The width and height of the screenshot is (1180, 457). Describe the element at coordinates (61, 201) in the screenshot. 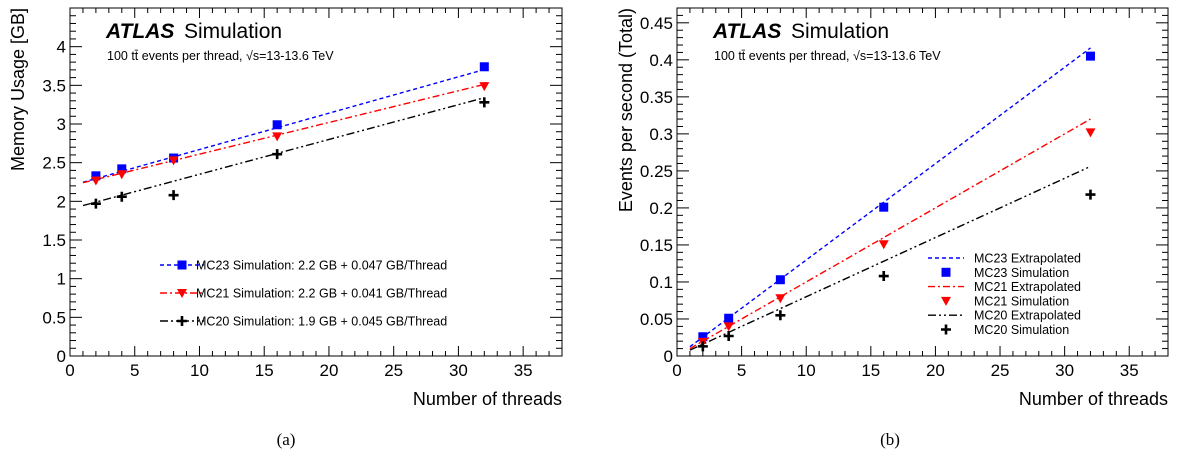

I see `y-tick-label: 2` at that location.